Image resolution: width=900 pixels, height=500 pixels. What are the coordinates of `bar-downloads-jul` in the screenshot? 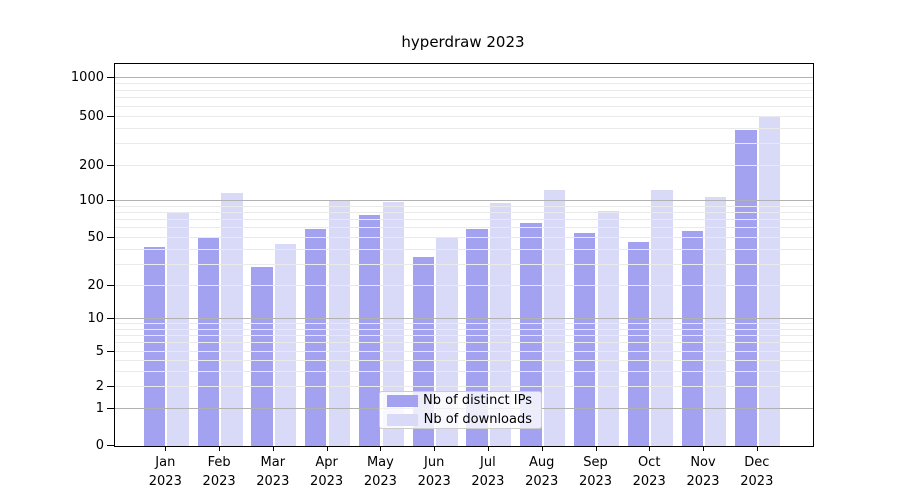 It's located at (501, 324).